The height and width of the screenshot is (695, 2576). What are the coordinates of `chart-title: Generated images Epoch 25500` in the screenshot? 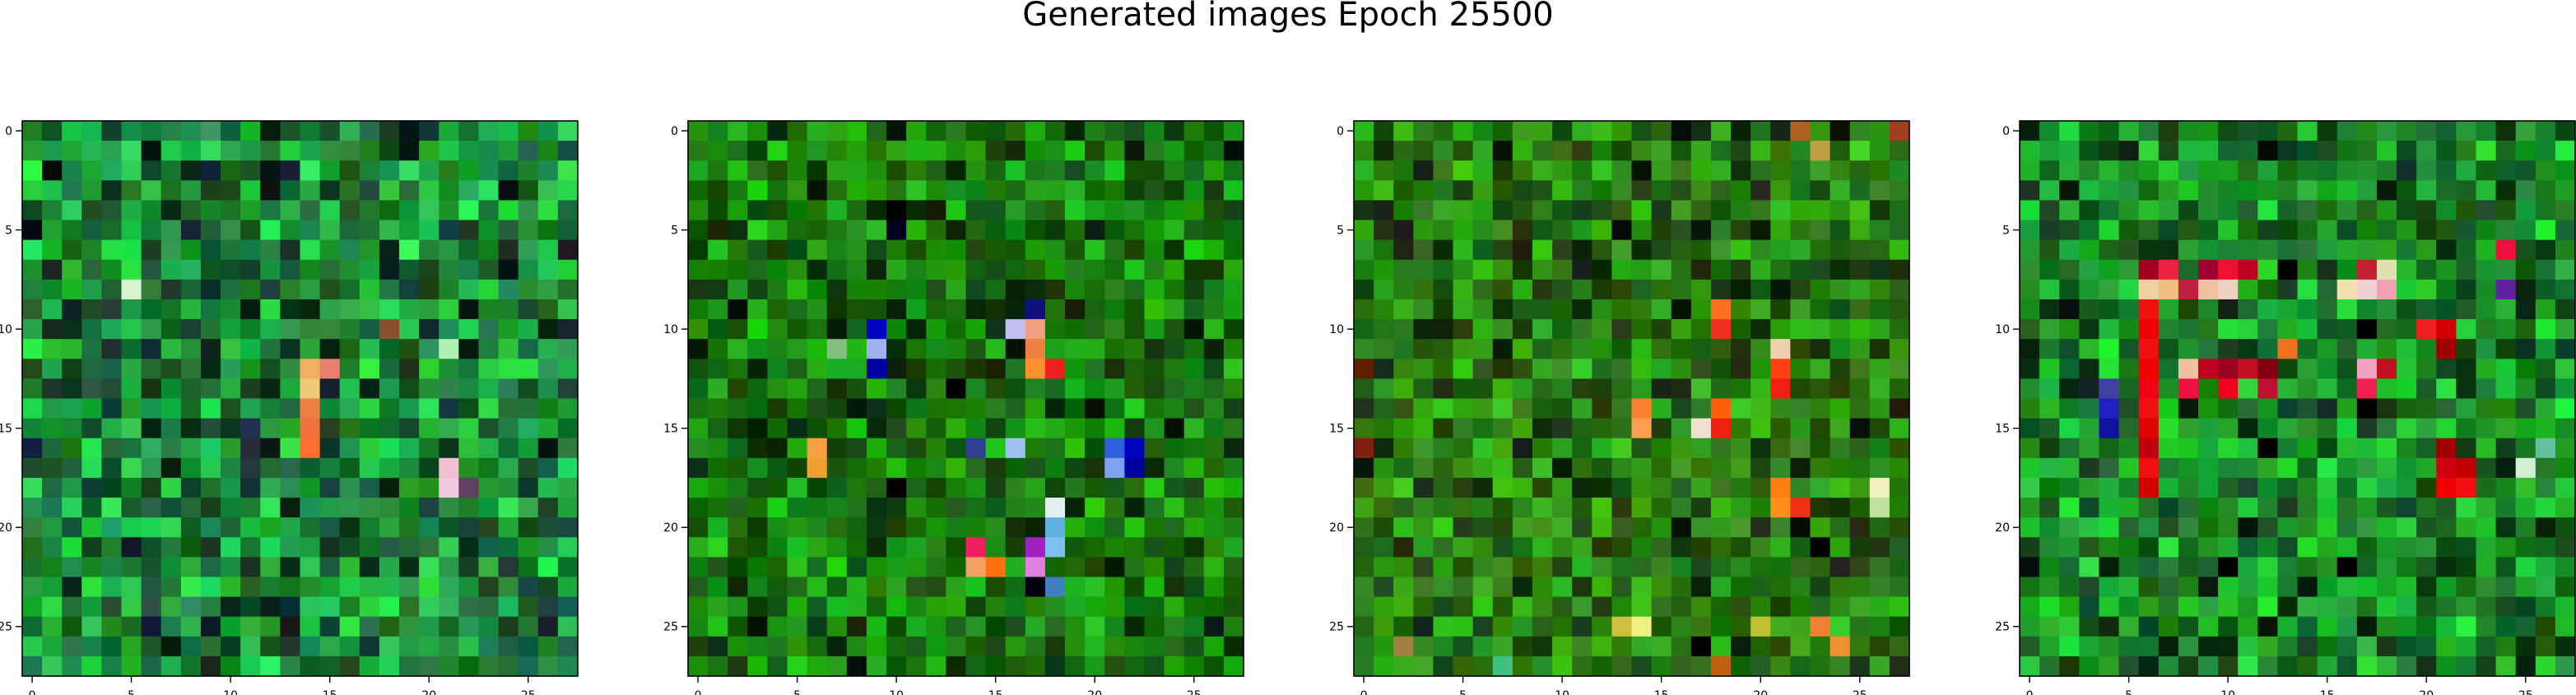 It's located at (1288, 17).